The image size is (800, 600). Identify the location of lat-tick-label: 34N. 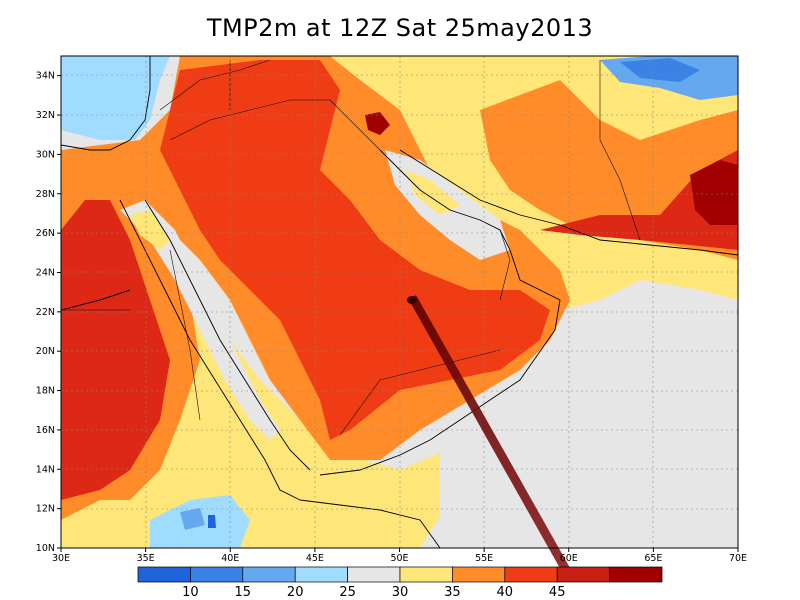
(45, 76).